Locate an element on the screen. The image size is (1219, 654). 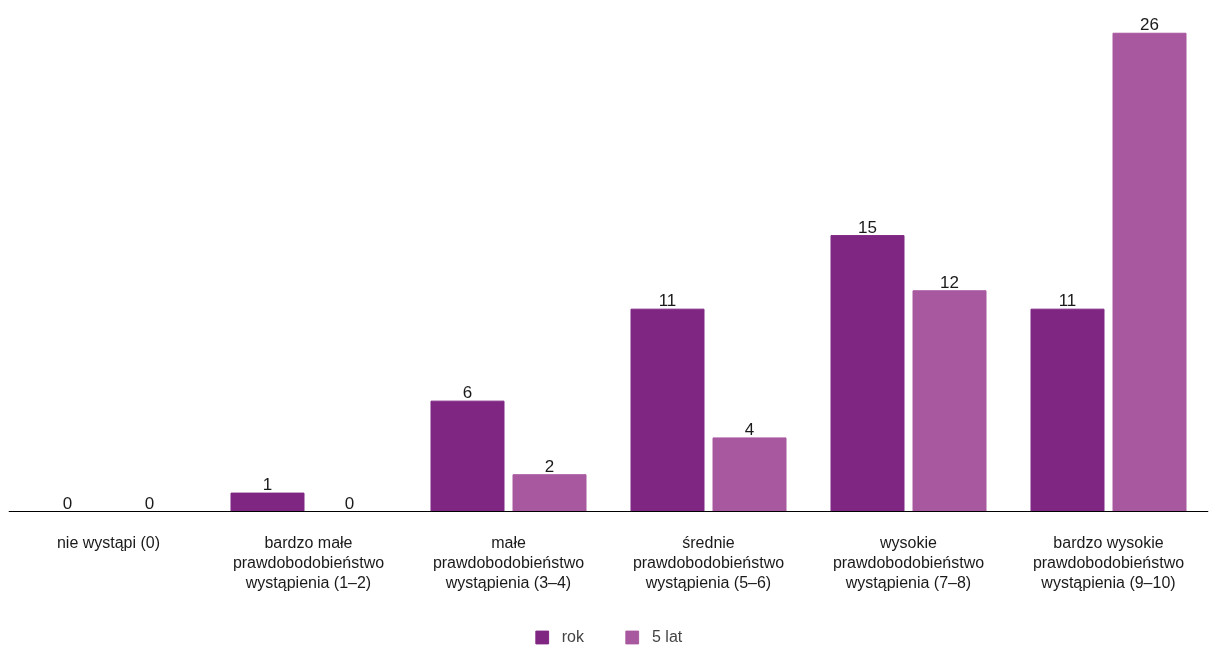
data-label: 6 is located at coordinates (467, 393).